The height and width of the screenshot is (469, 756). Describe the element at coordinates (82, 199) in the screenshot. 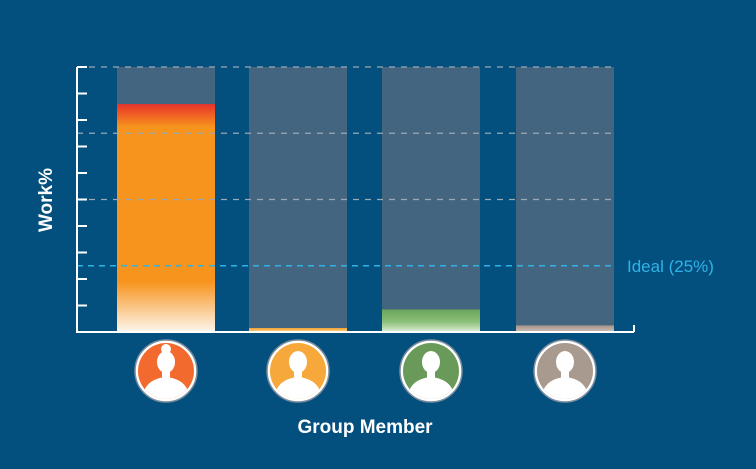

I see `y-ticks` at that location.